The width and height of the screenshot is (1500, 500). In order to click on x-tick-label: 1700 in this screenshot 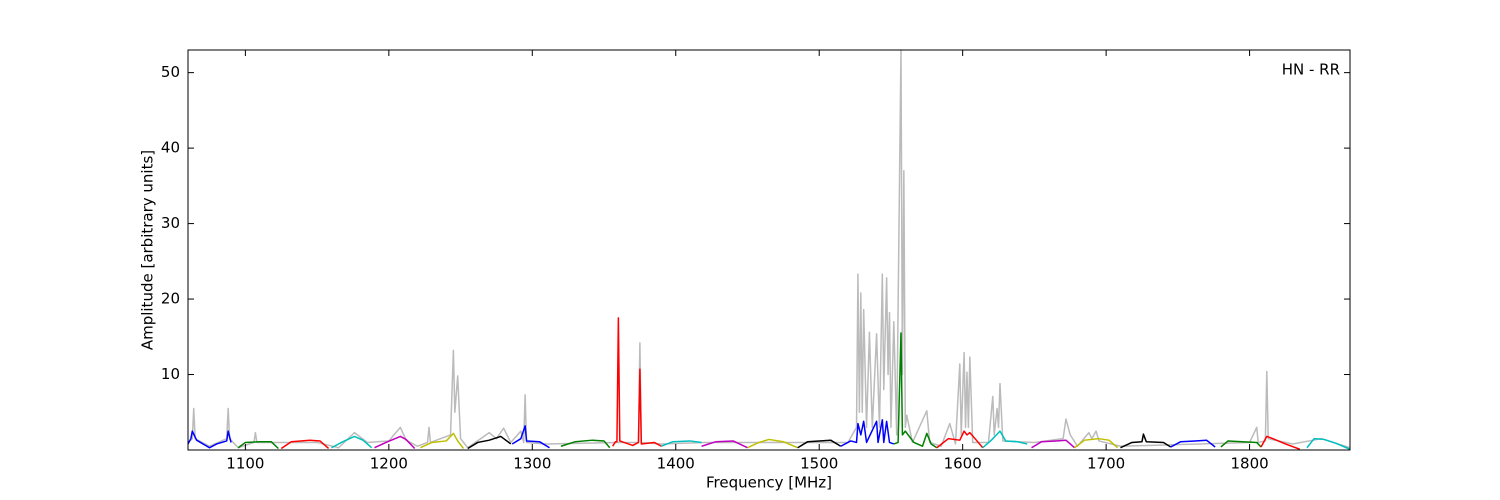, I will do `click(1106, 464)`.